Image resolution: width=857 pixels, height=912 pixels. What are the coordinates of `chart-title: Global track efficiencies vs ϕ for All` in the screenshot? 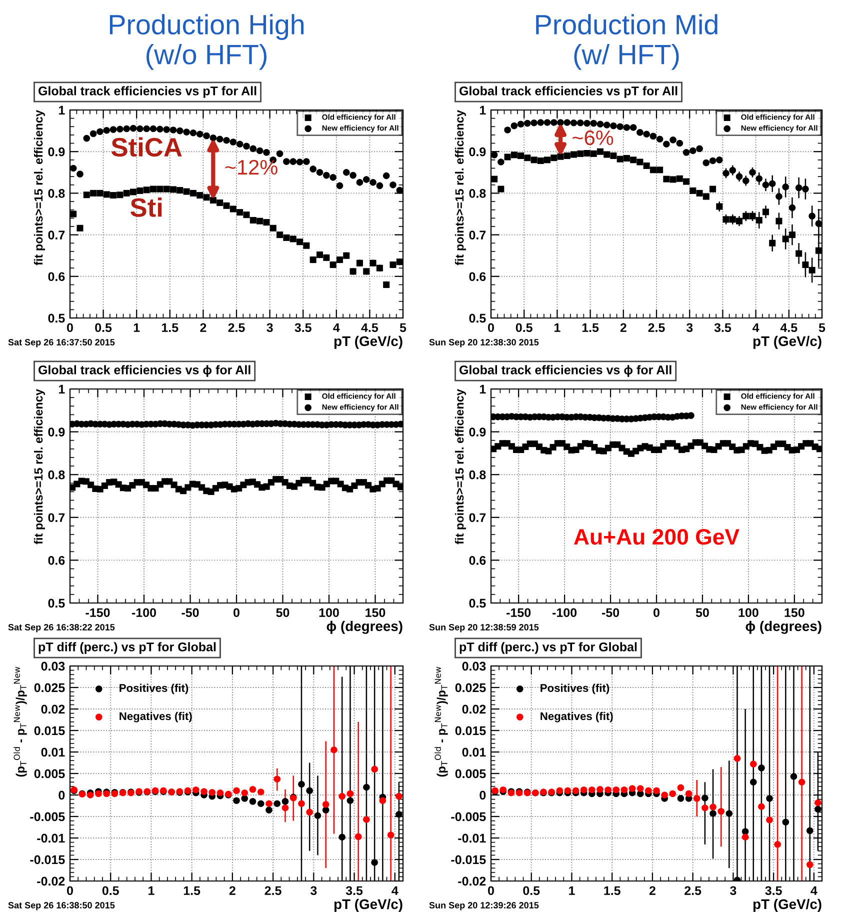 It's located at (144, 371).